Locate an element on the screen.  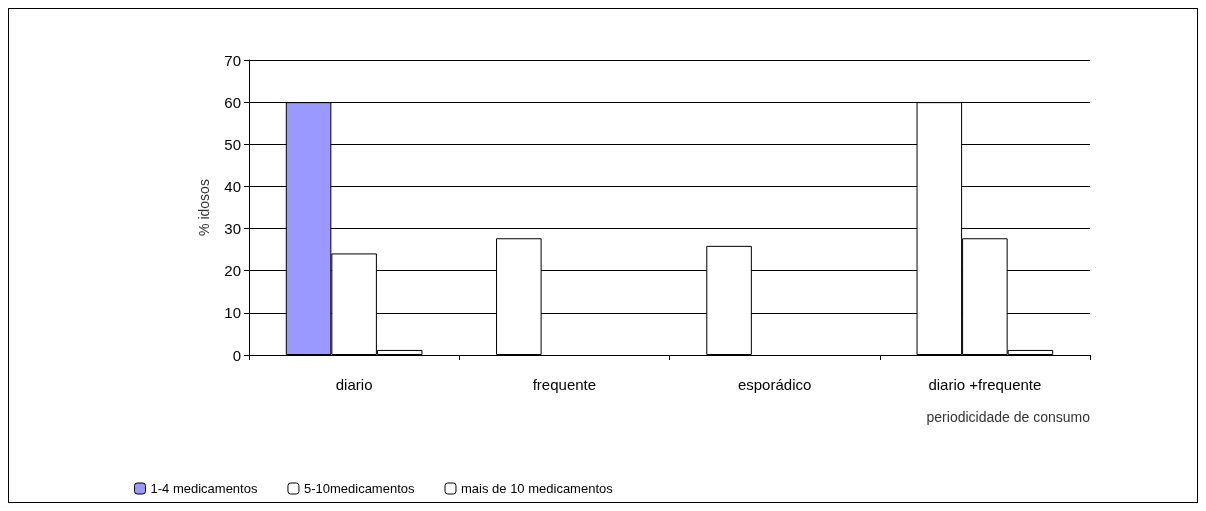
x-tick-label: diario is located at coordinates (354, 384).